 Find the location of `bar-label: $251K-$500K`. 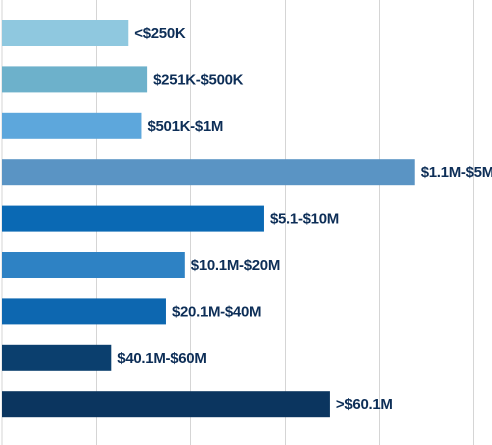

bar-label: $251K-$500K is located at coordinates (198, 79).